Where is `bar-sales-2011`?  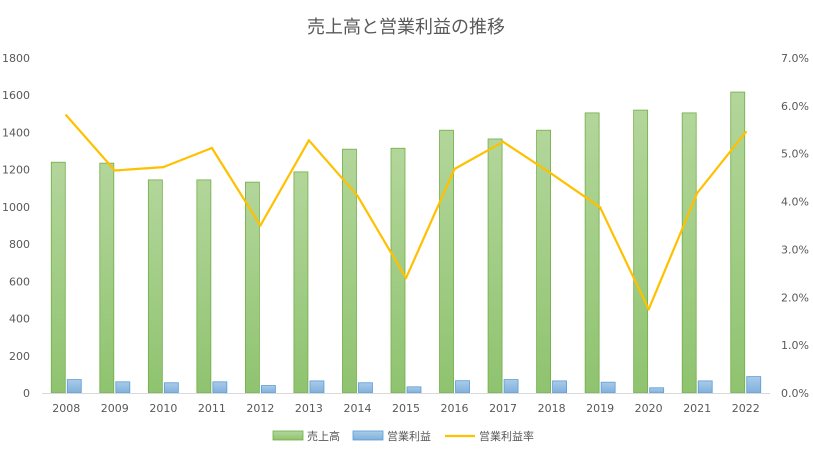 bar-sales-2011 is located at coordinates (204, 286).